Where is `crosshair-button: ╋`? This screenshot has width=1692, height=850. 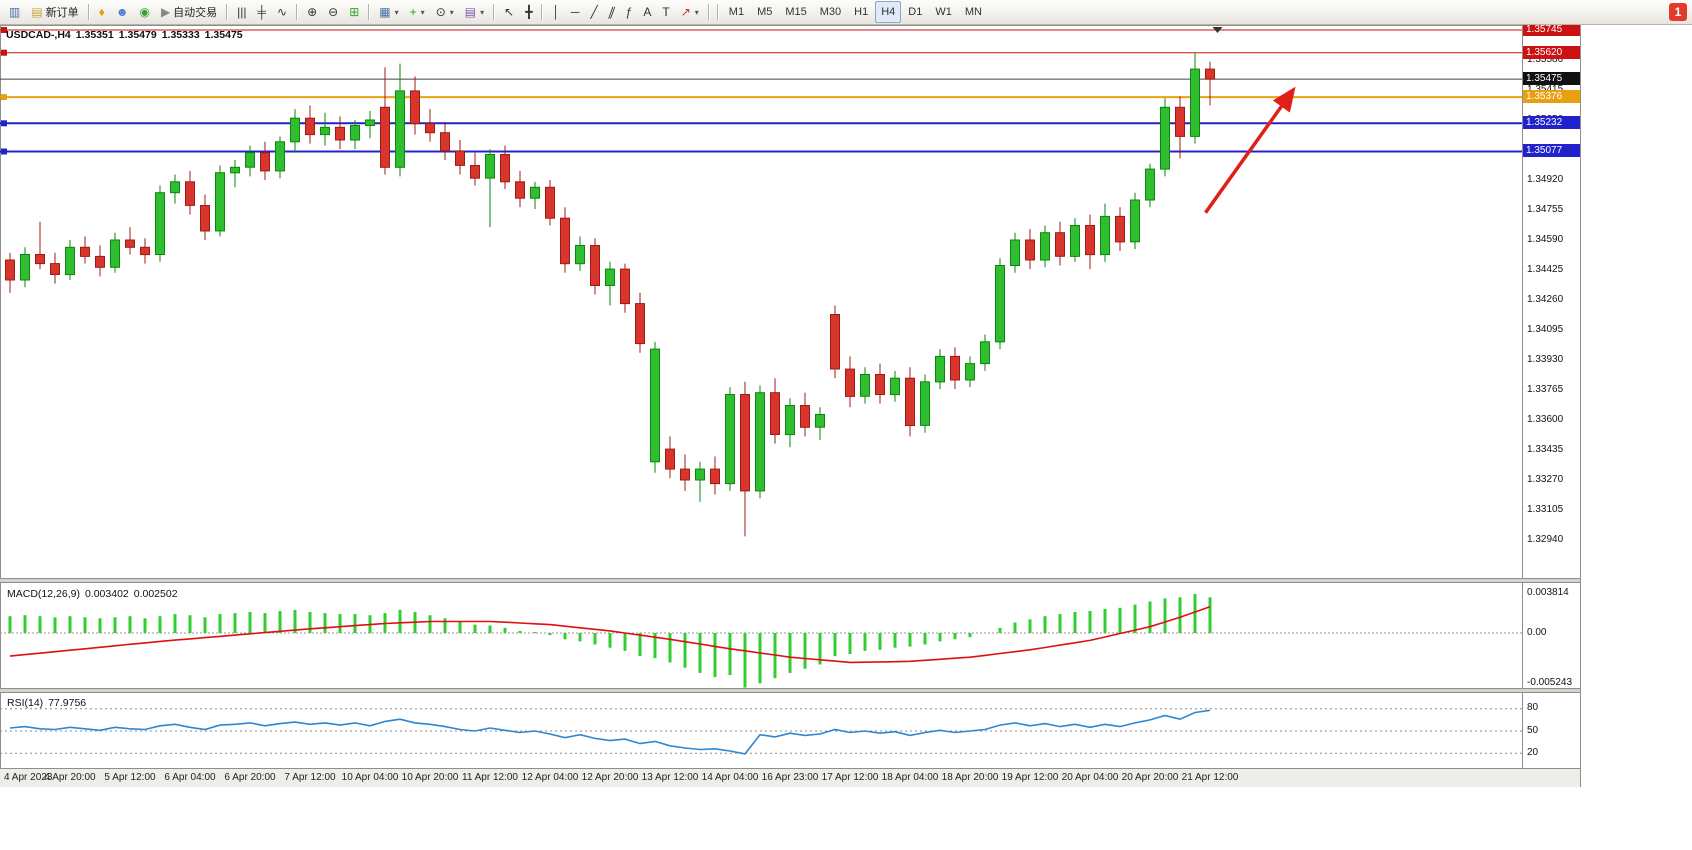 crosshair-button: ╋ is located at coordinates (528, 12).